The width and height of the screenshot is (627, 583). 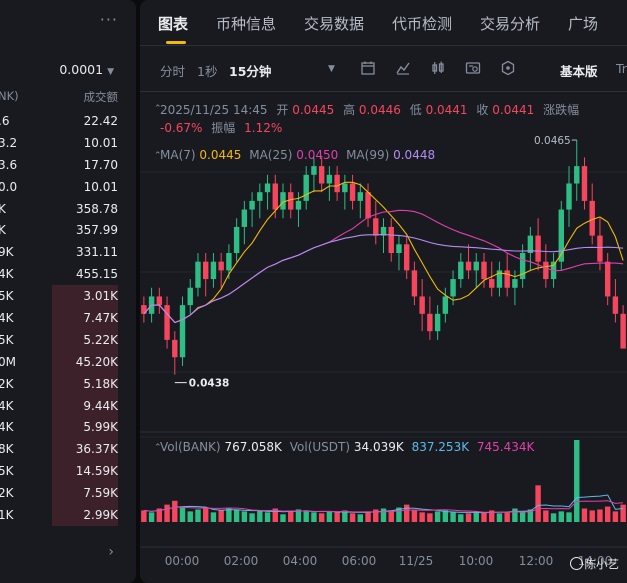 I want to click on x-axis-label: 06:00, so click(x=359, y=561).